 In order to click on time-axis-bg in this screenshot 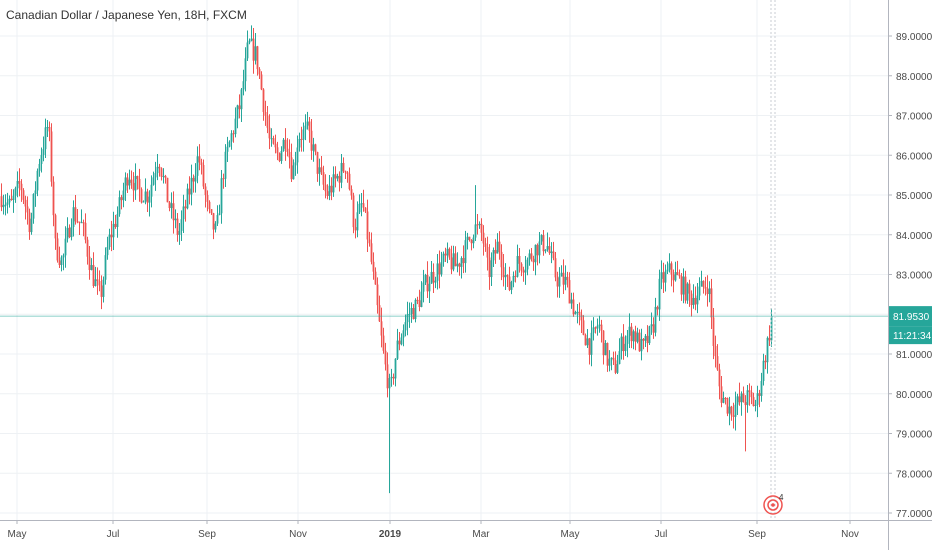, I will do `click(444, 535)`.